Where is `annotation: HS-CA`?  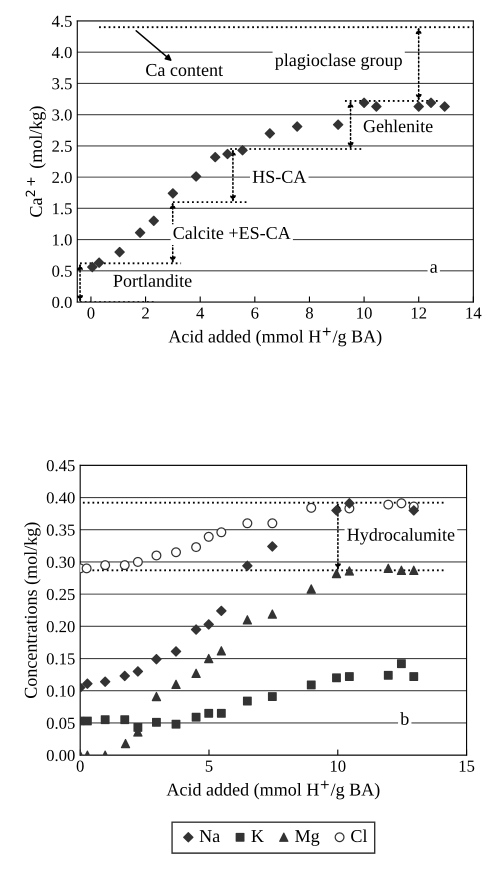
annotation: HS-CA is located at coordinates (279, 176).